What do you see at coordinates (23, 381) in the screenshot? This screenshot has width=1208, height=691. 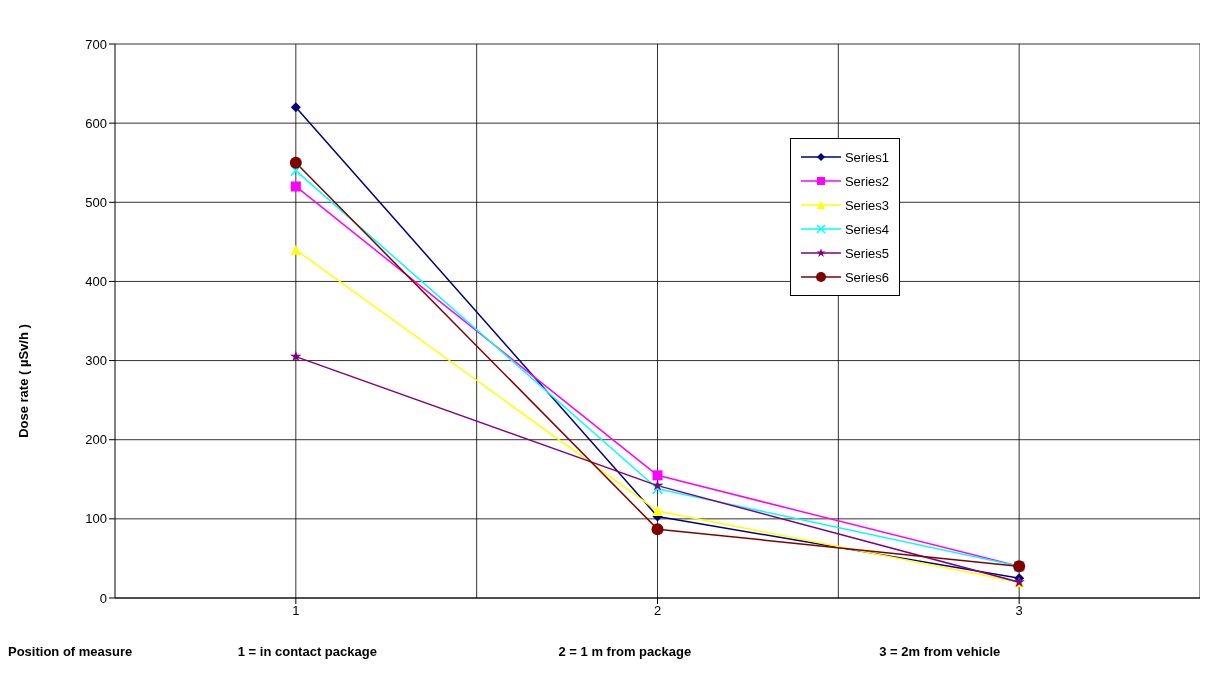 I see `y-axis-title: Dose rate ( µSv/h )` at bounding box center [23, 381].